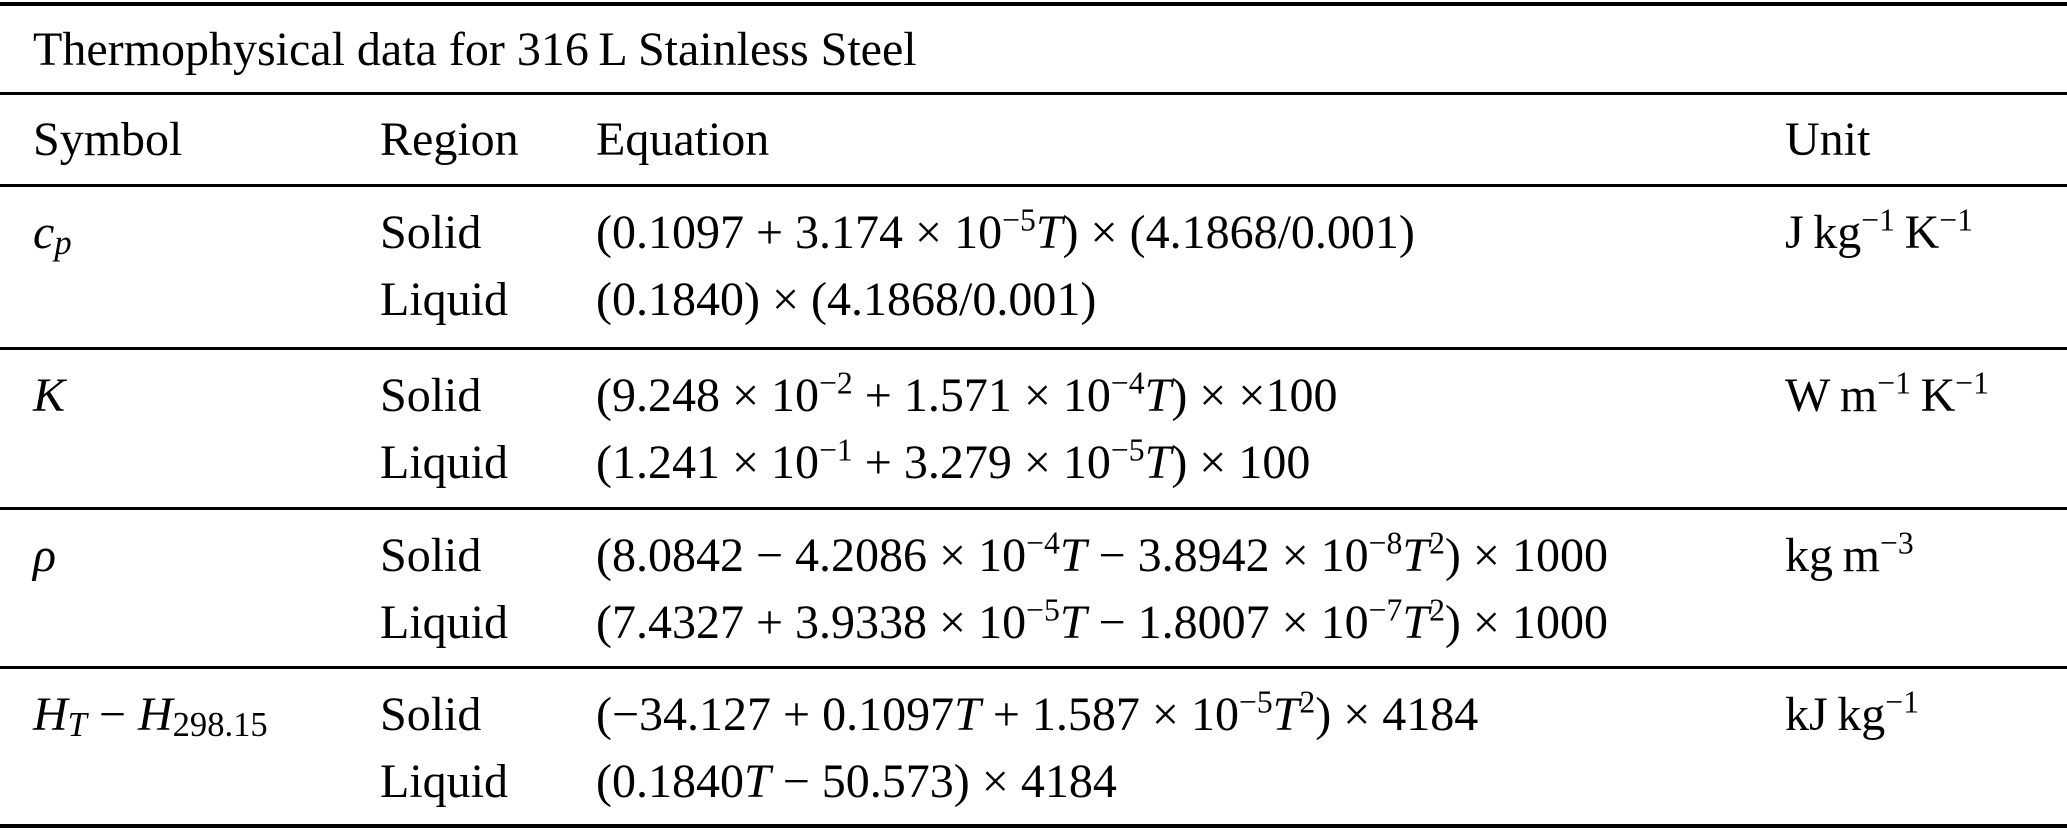 This screenshot has height=832, width=2067. Describe the element at coordinates (1832, 555) in the screenshot. I see `math-token: kg m` at that location.